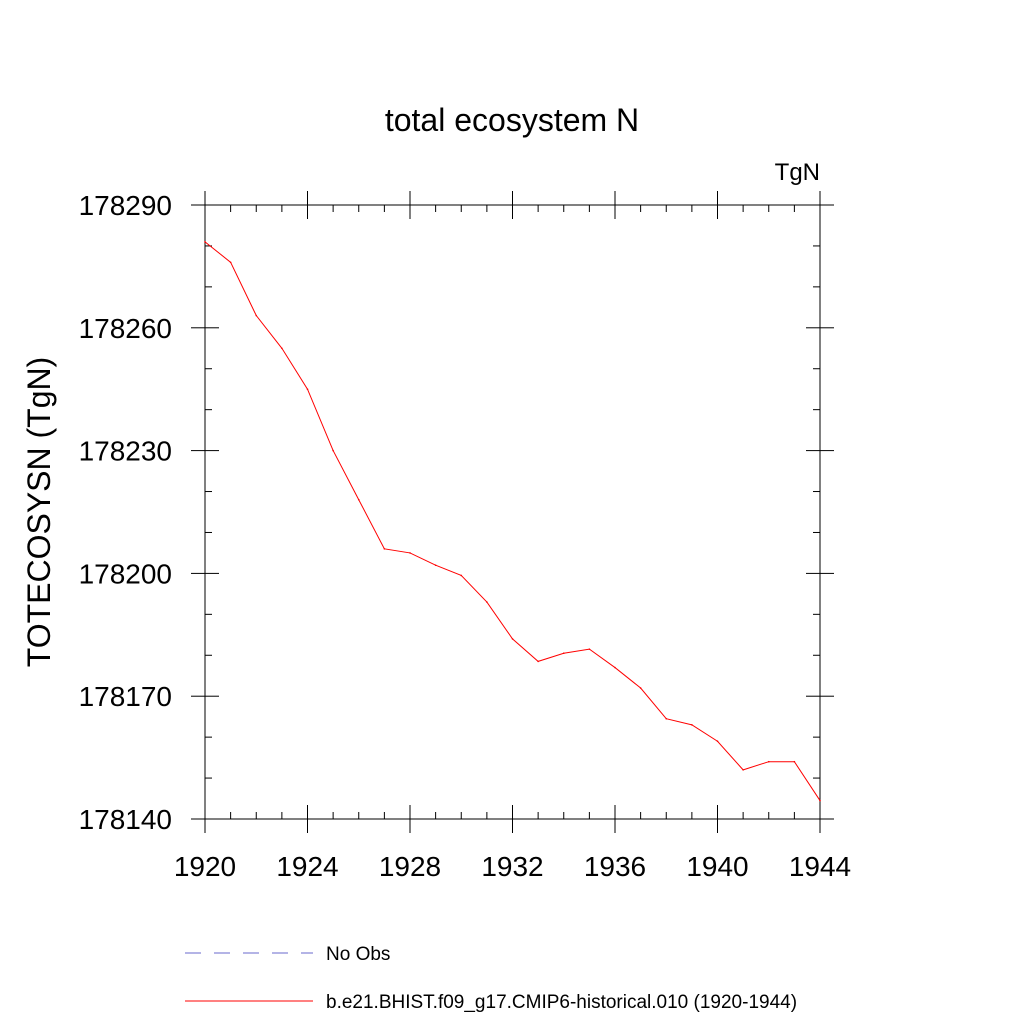 The width and height of the screenshot is (1024, 1024). What do you see at coordinates (797, 172) in the screenshot?
I see `units-label: TgN` at bounding box center [797, 172].